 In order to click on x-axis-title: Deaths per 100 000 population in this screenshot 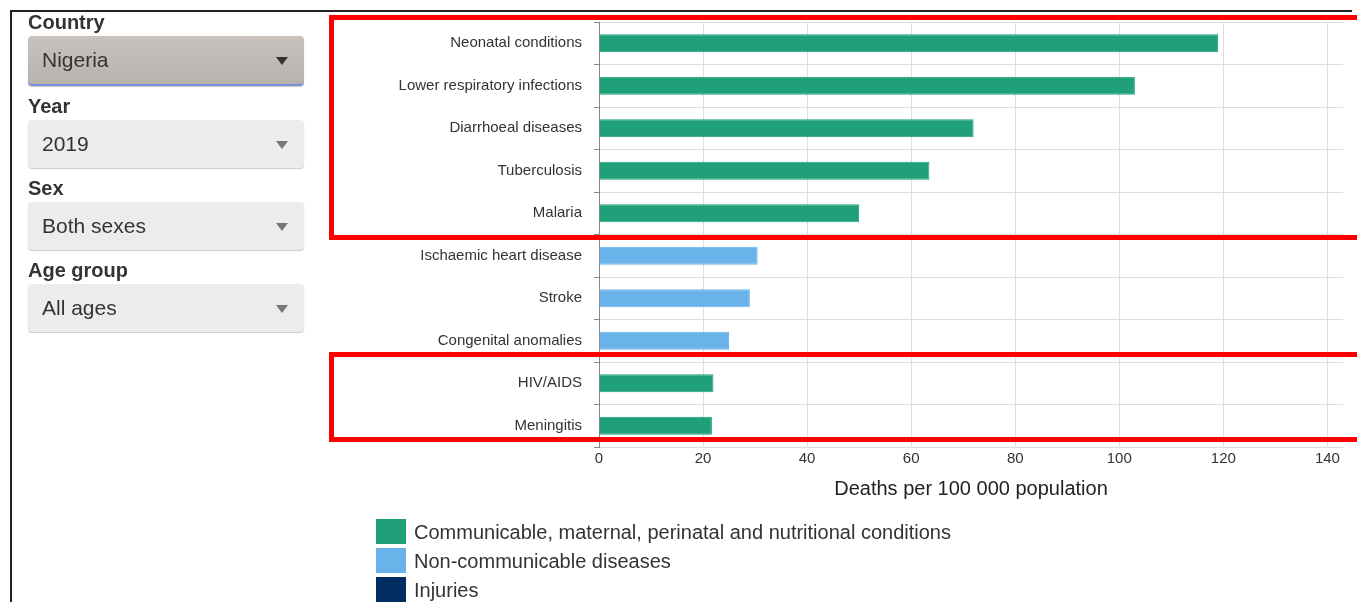, I will do `click(971, 487)`.